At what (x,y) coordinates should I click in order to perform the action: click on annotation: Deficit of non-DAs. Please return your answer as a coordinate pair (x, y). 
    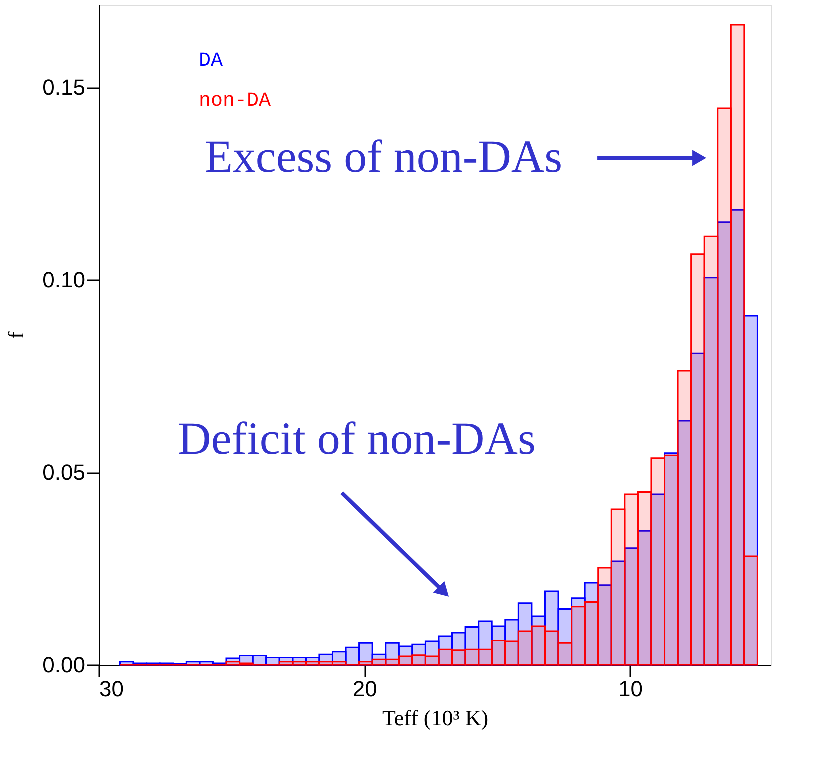
    Looking at the image, I should click on (357, 438).